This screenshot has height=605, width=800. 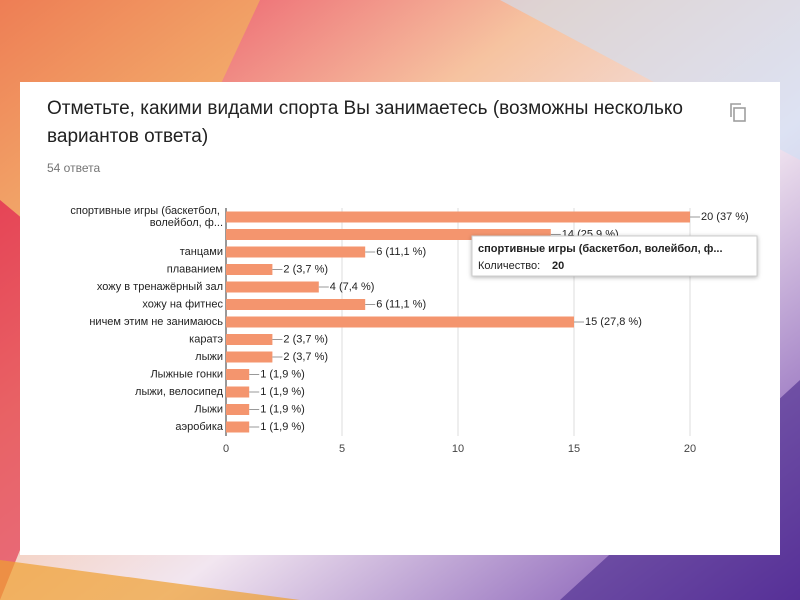 I want to click on x-tick-label: 15, so click(x=574, y=449).